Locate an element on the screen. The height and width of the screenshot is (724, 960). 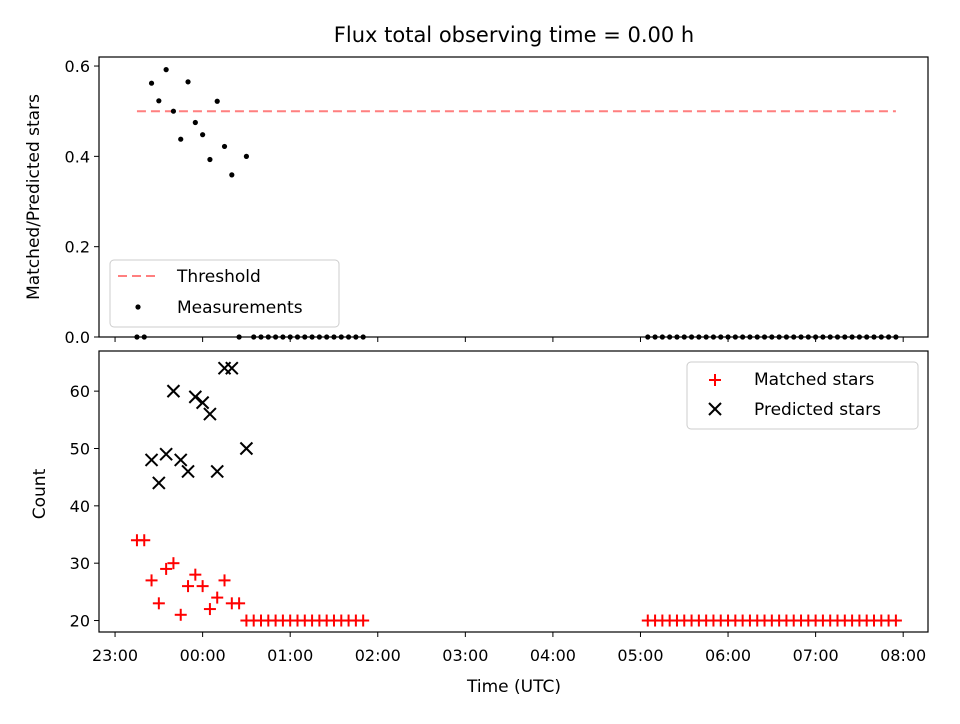
y-tick-label: 0.0 is located at coordinates (77, 337).